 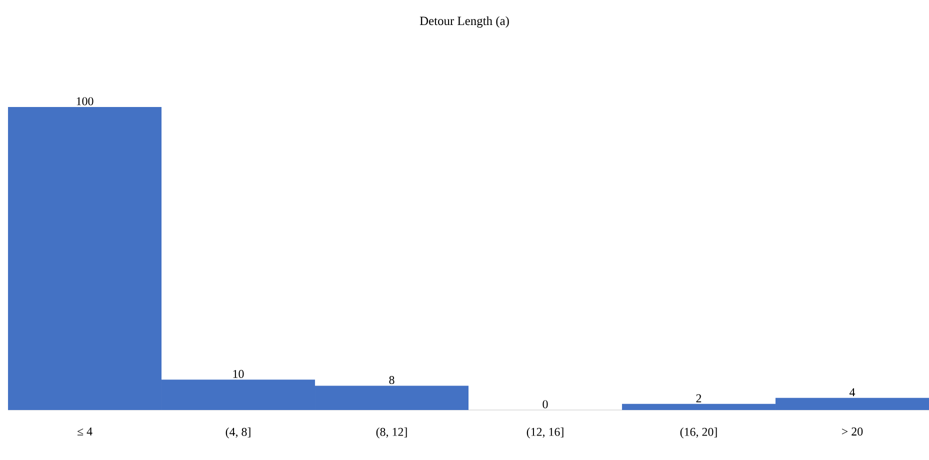 What do you see at coordinates (699, 398) in the screenshot?
I see `data-label: 2` at bounding box center [699, 398].